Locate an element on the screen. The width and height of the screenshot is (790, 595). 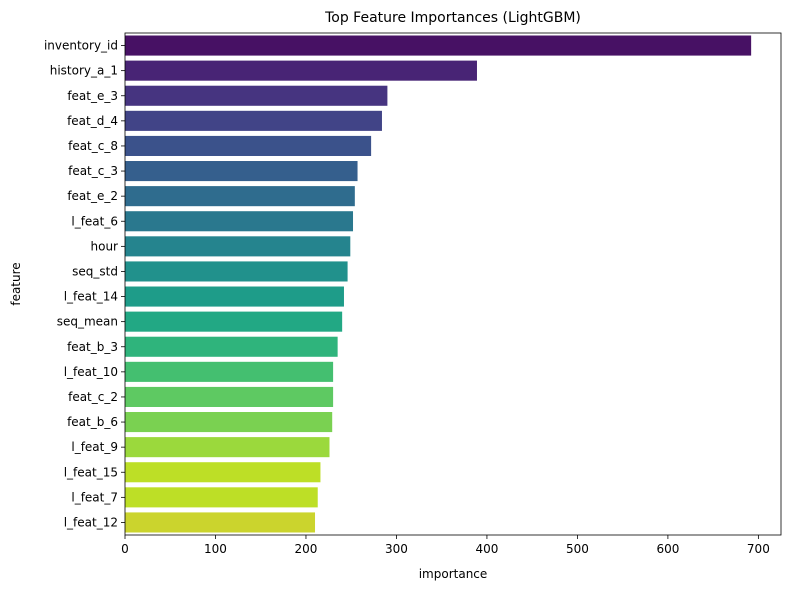
y-tick-label: l_feat_10 is located at coordinates (91, 372).